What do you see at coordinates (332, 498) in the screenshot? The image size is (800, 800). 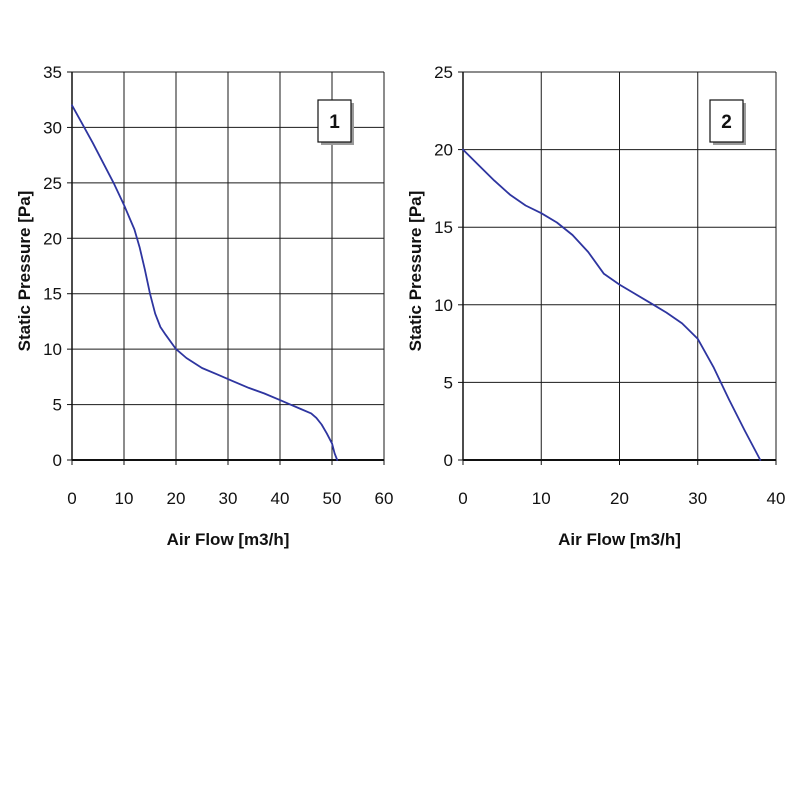 I see `chart-1-x-tick-label: 50` at bounding box center [332, 498].